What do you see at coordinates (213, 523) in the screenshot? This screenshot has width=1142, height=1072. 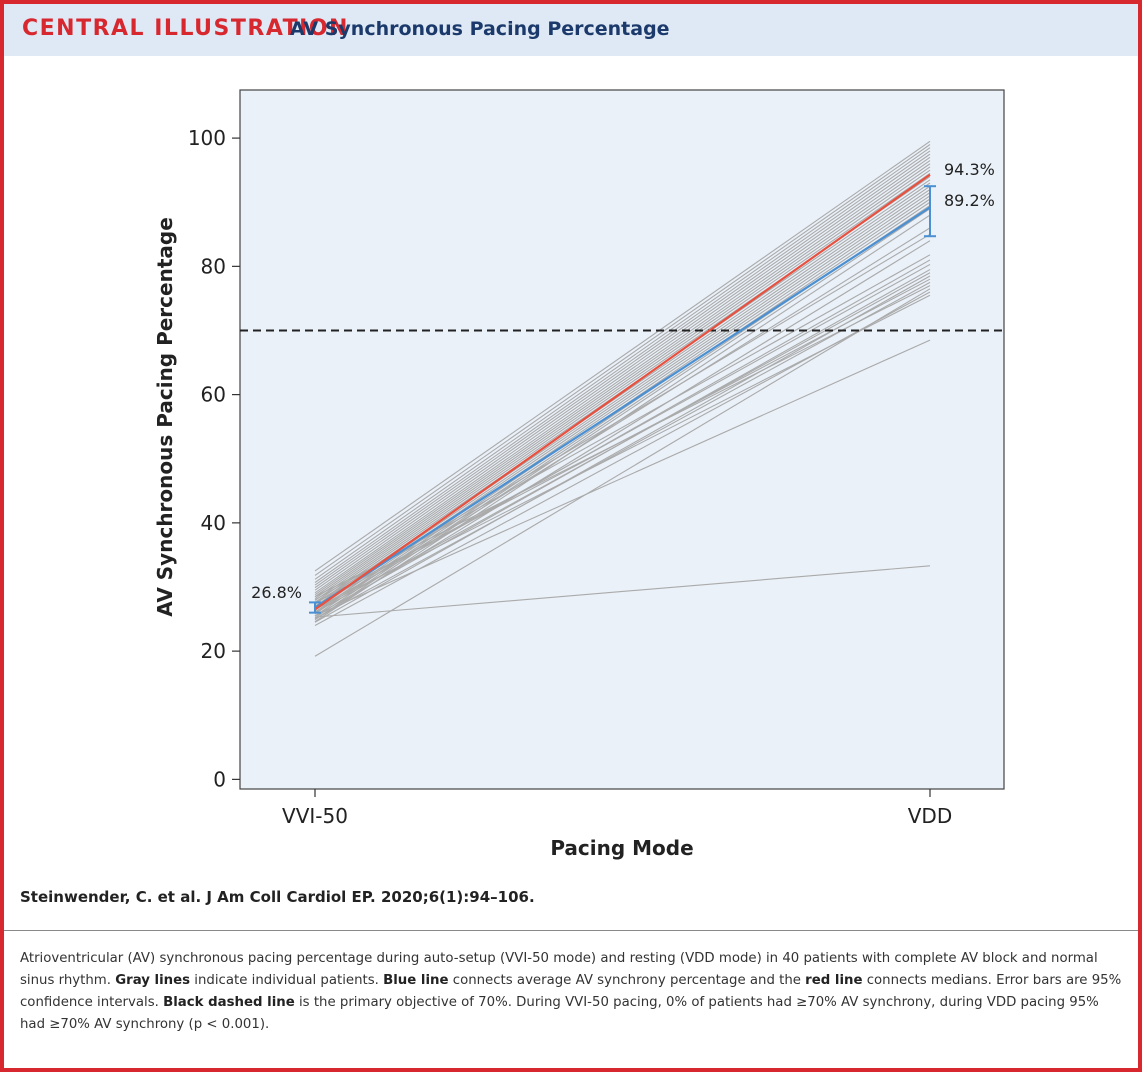 I see `y-tick-label: 40` at bounding box center [213, 523].